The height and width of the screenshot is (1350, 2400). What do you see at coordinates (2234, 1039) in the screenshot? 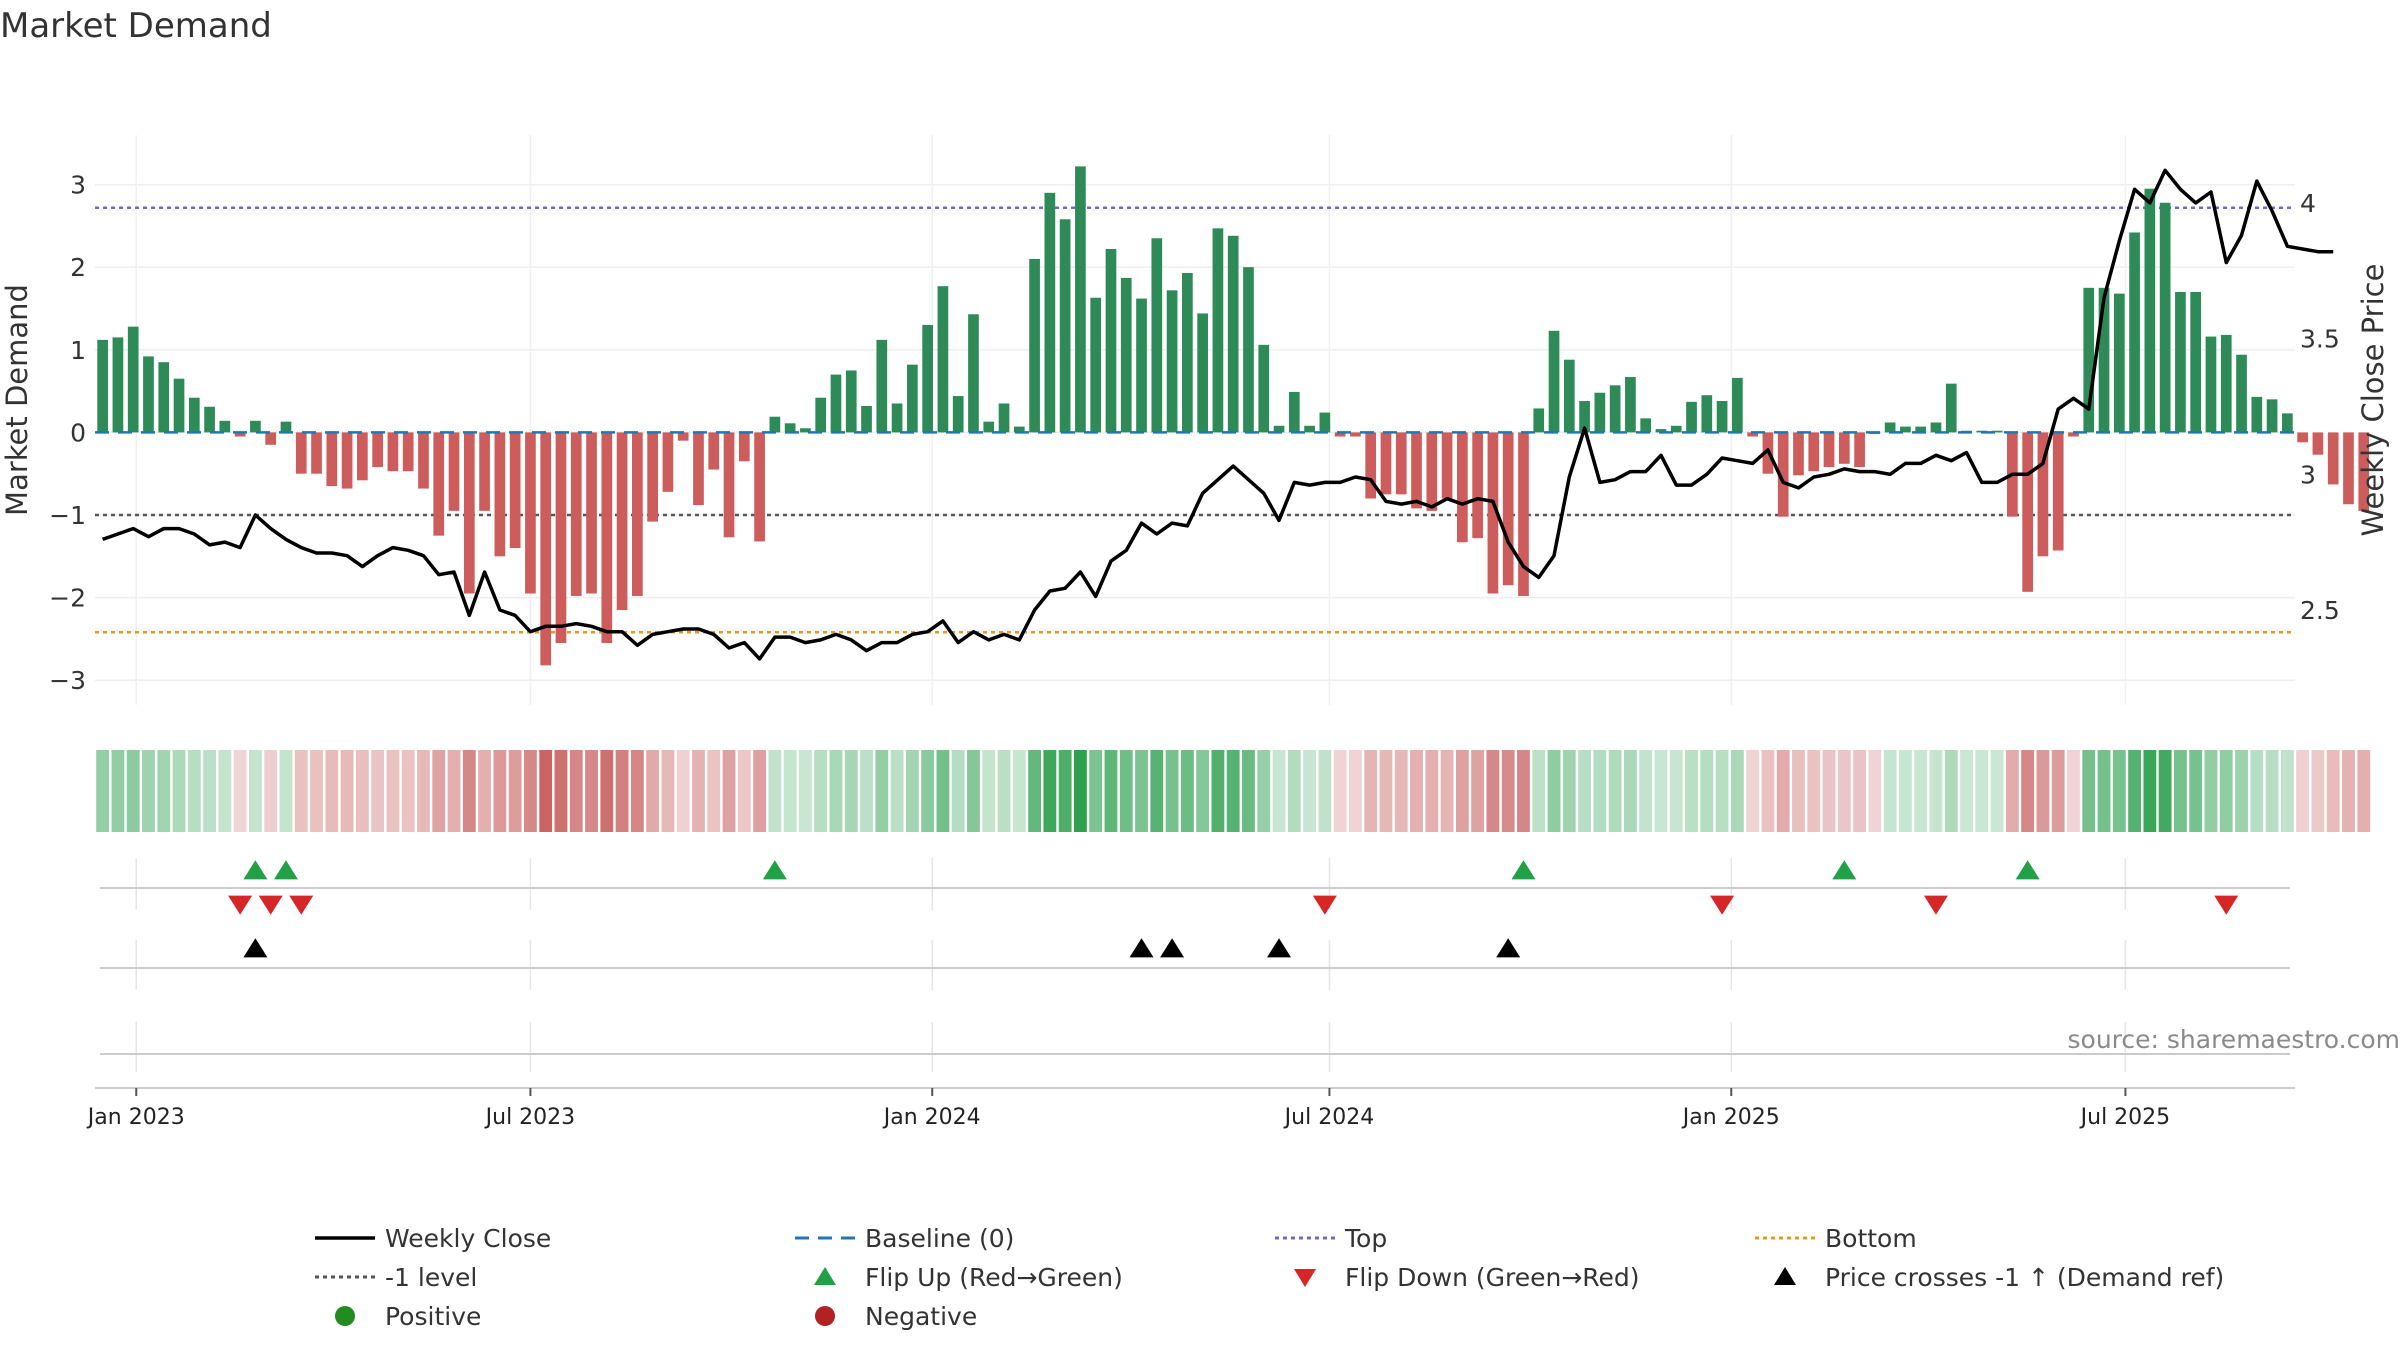
I see `source-label: source: sharemaestro.com` at bounding box center [2234, 1039].